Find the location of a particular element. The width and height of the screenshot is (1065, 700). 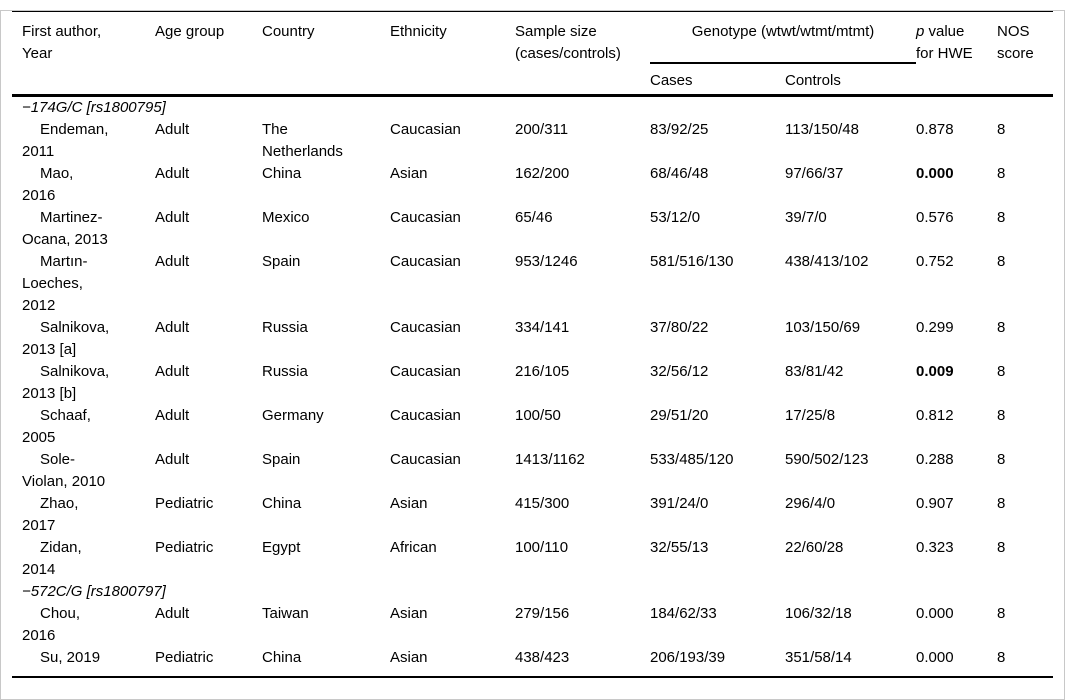

col-header-p-value-hwe: p value for HWE is located at coordinates (956, 53).